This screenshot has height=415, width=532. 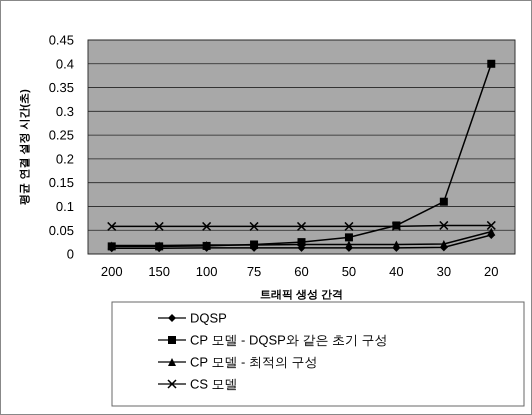 I want to click on y-tick-label: 0.2, so click(x=65, y=158).